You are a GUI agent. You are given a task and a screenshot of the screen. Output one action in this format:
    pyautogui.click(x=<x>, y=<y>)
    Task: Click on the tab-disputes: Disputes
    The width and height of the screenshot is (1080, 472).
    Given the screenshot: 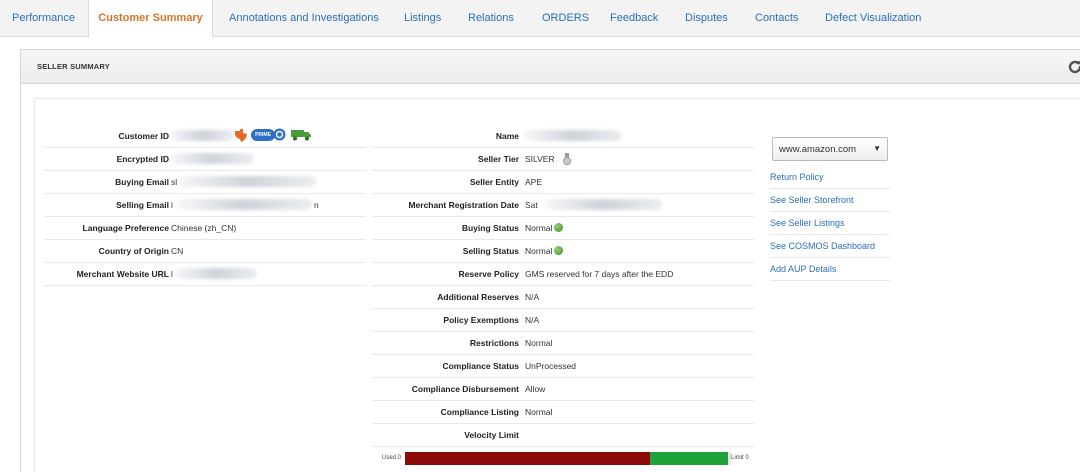 What is the action you would take?
    pyautogui.click(x=706, y=18)
    